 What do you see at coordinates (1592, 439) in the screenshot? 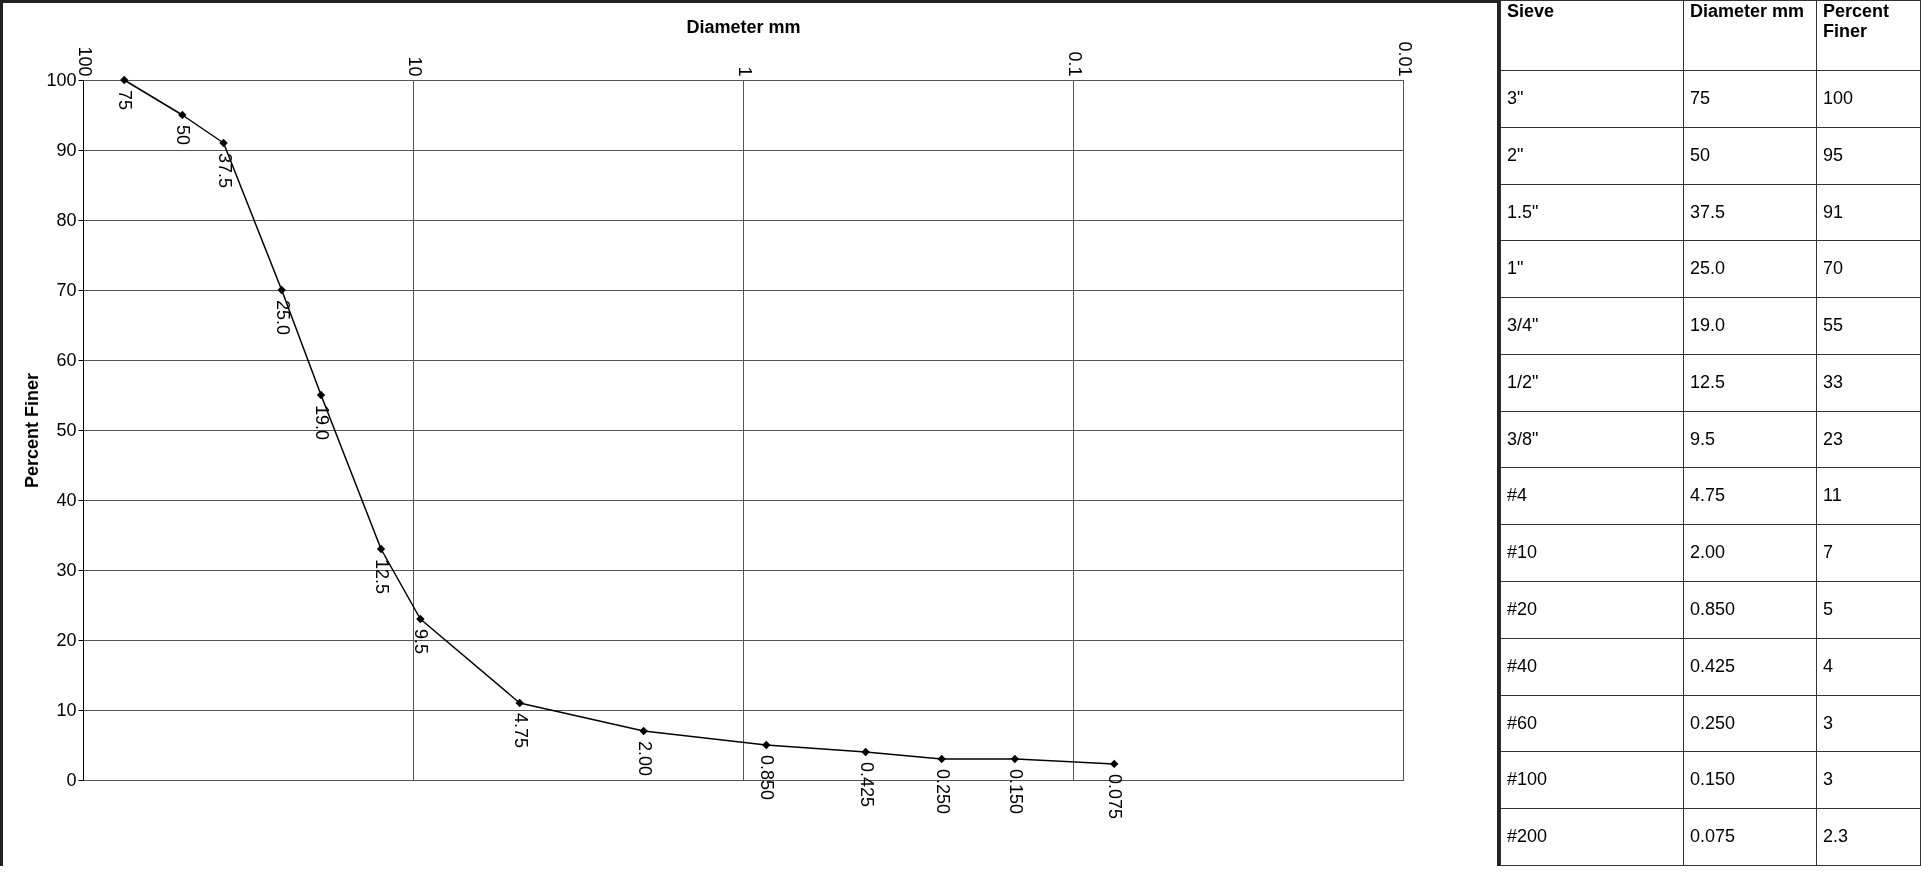
I see `text: 3/8"` at bounding box center [1592, 439].